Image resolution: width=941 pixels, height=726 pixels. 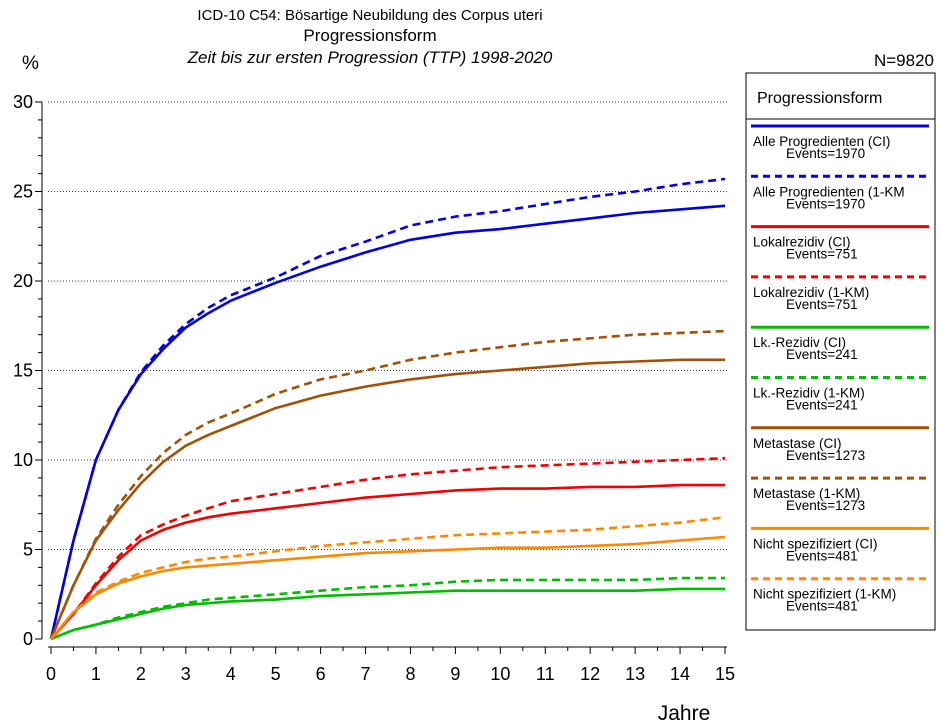 What do you see at coordinates (904, 60) in the screenshot?
I see `n-label: N=9820` at bounding box center [904, 60].